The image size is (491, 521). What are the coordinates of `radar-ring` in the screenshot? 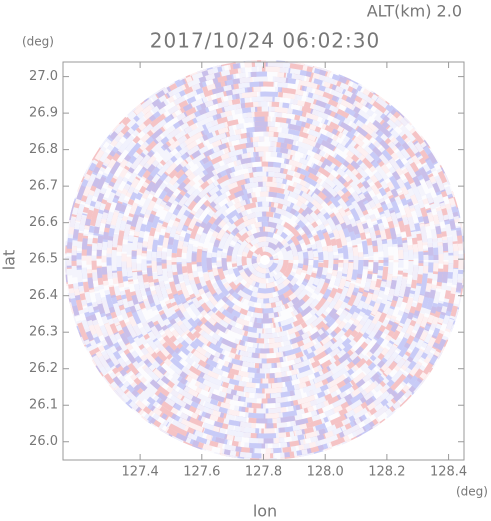 It's located at (265, 260).